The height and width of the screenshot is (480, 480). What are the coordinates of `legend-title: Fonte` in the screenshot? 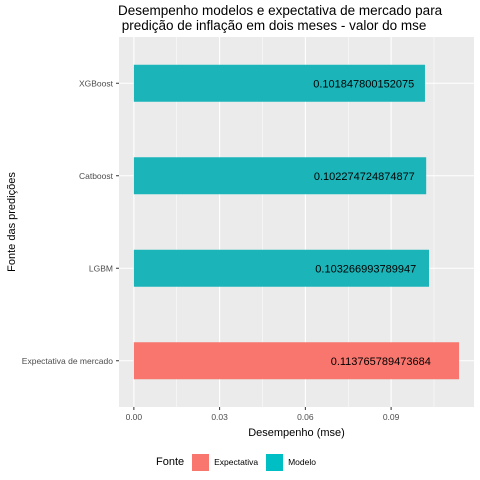 It's located at (170, 462).